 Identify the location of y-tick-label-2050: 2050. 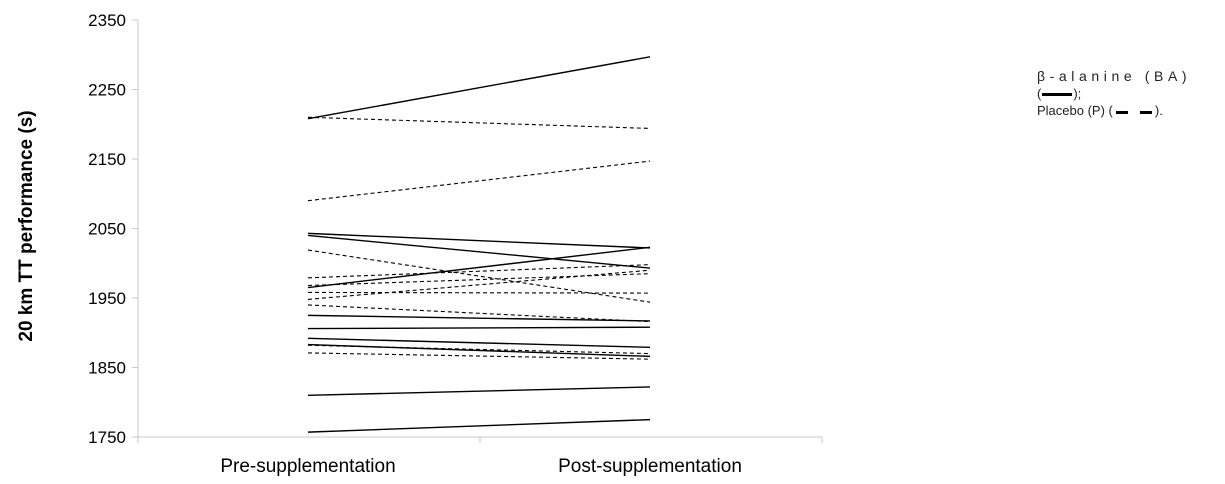
(107, 229).